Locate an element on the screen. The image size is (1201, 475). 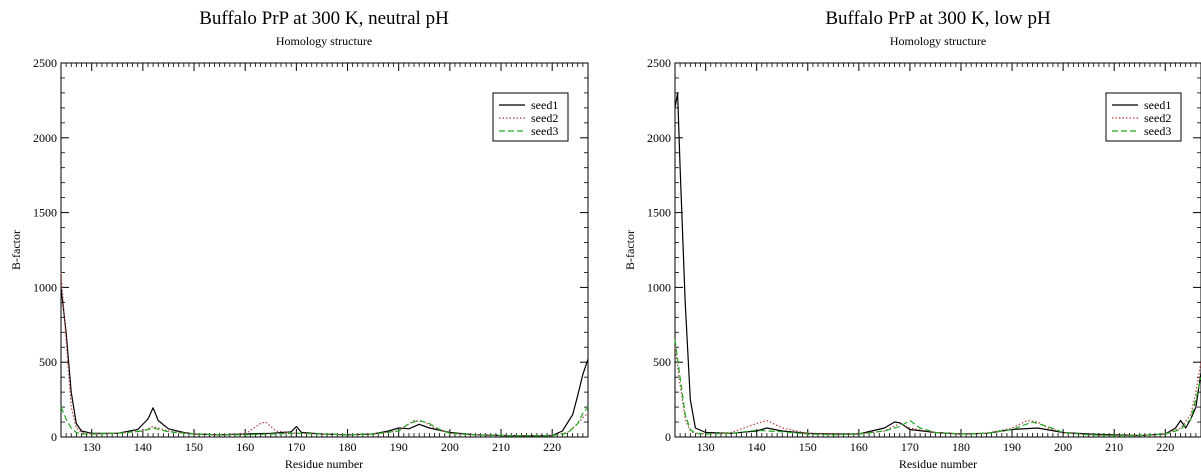
chart-title: Buffalo PrP at 300 K, low pH is located at coordinates (938, 18).